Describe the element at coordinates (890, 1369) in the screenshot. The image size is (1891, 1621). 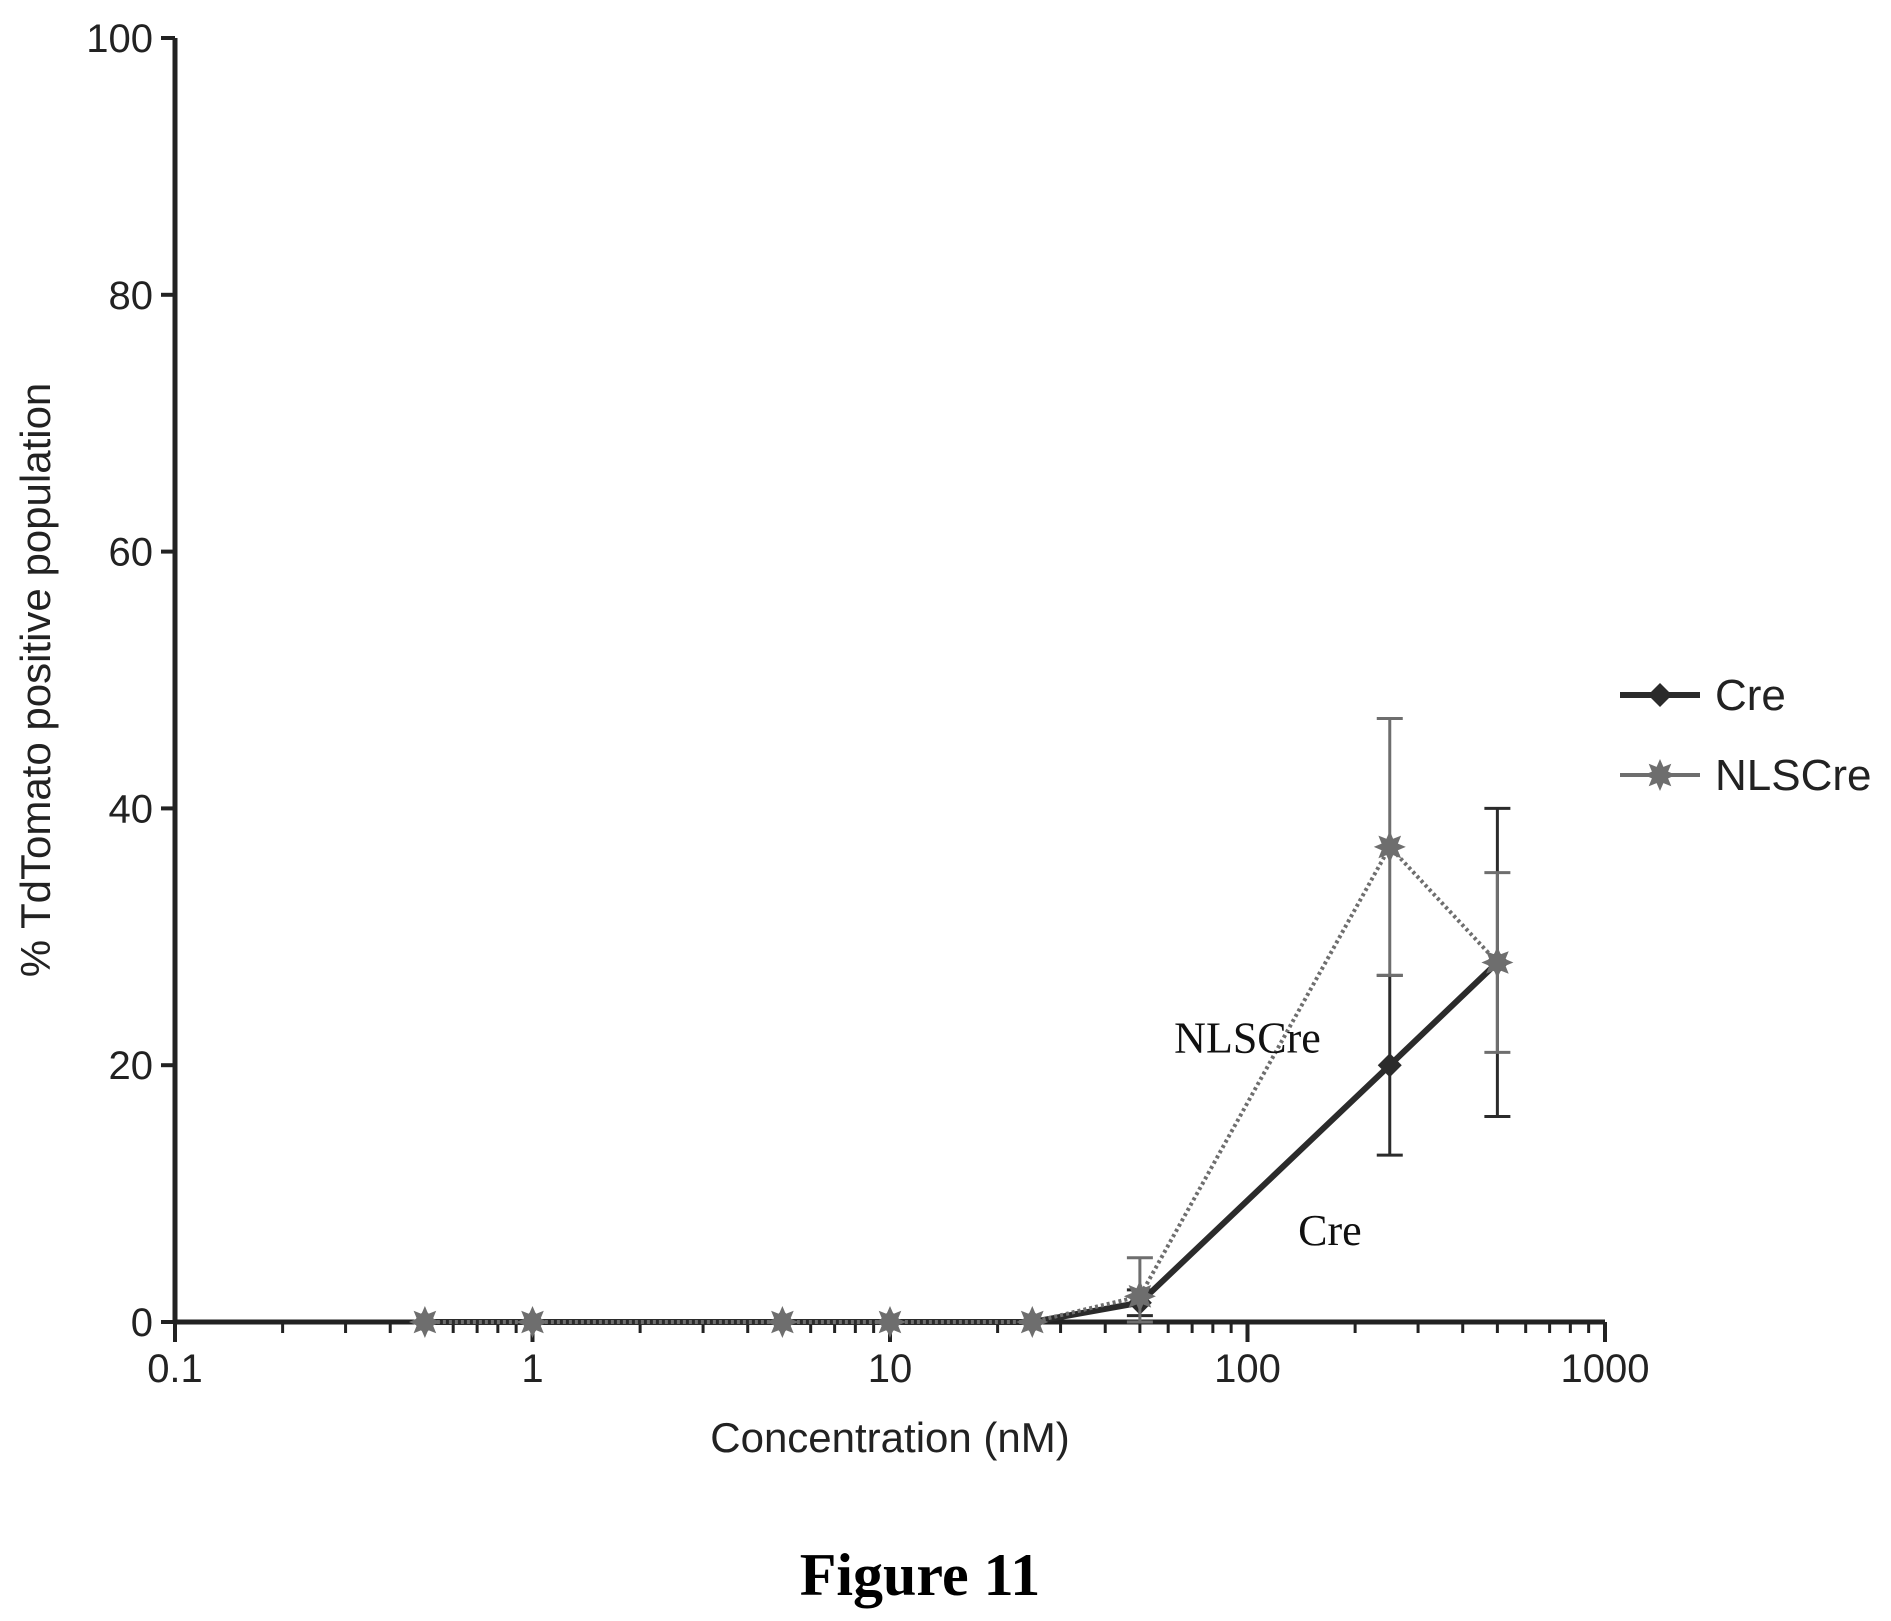
I see `x-tick-label: 10` at that location.